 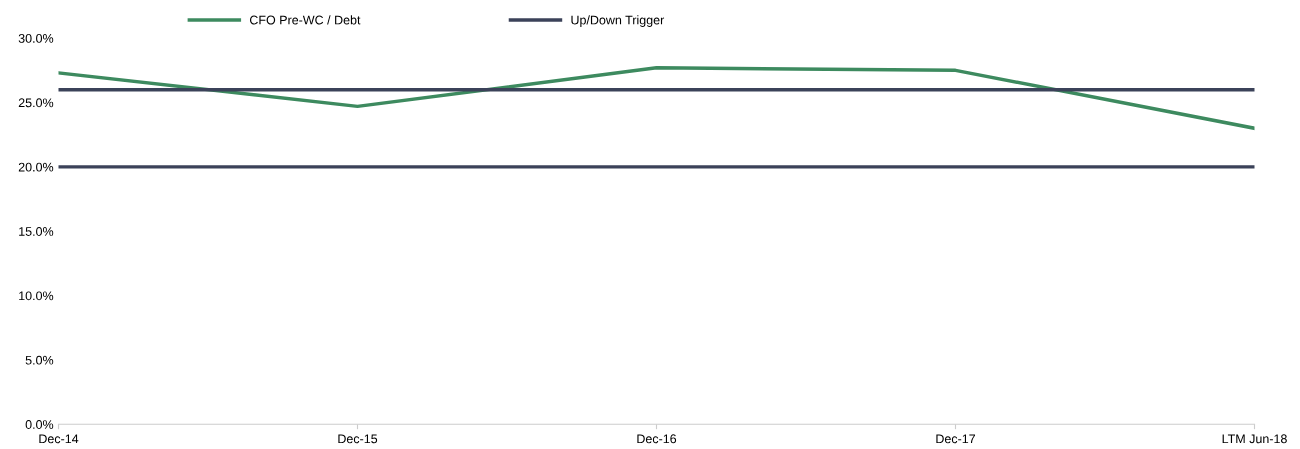 I want to click on y-tick-label: 0.0%, so click(x=39, y=424).